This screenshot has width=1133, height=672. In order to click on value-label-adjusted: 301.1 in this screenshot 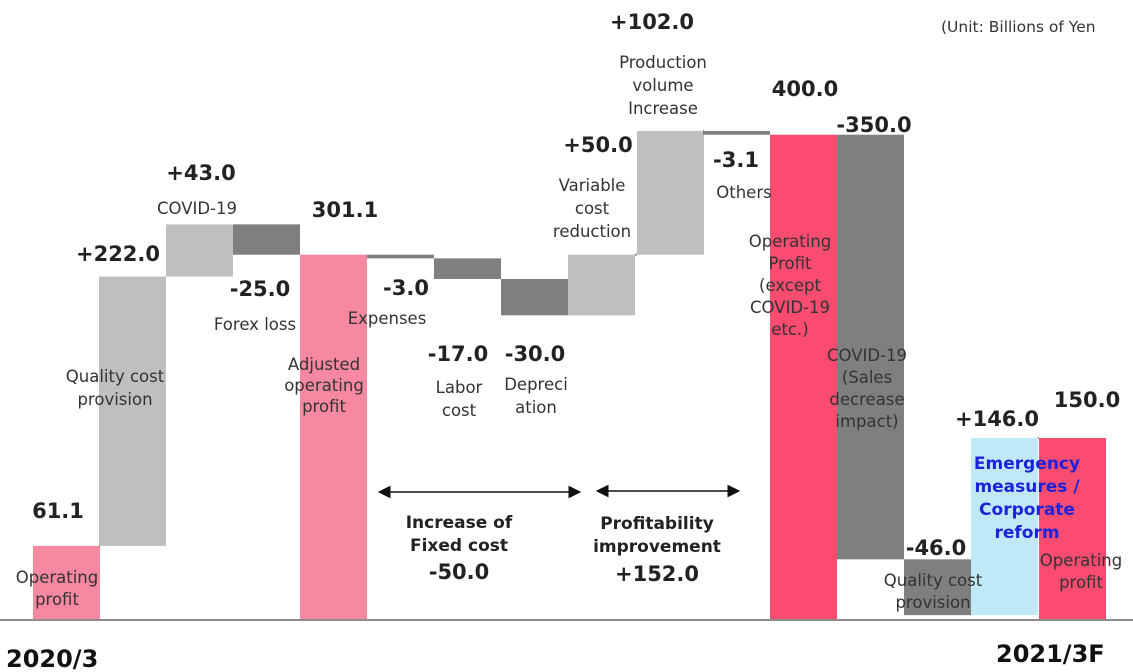, I will do `click(345, 210)`.